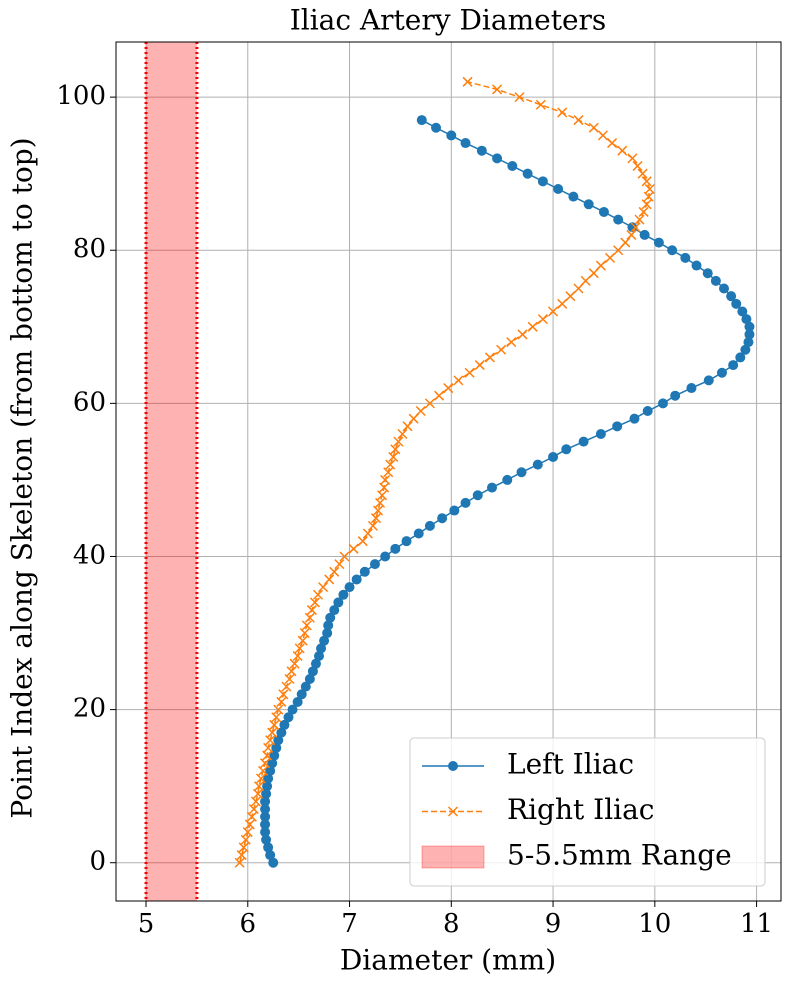  What do you see at coordinates (451, 924) in the screenshot?
I see `x-tick-label: 8` at bounding box center [451, 924].